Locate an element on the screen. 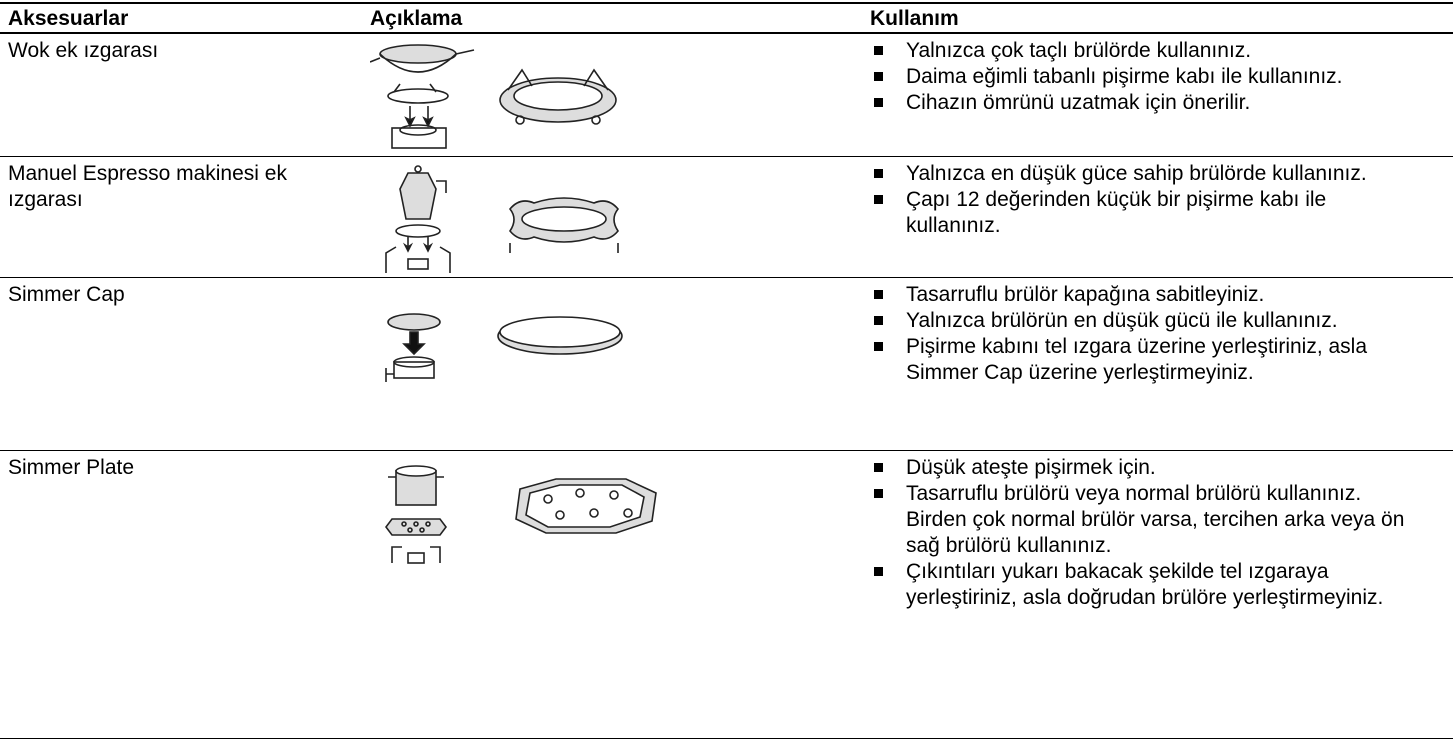  accessory-name: Simmer Plate is located at coordinates (181, 594).